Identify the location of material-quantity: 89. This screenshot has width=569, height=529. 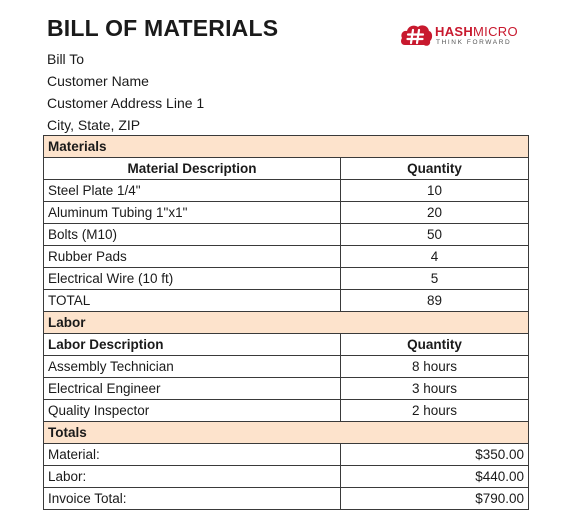
(434, 300).